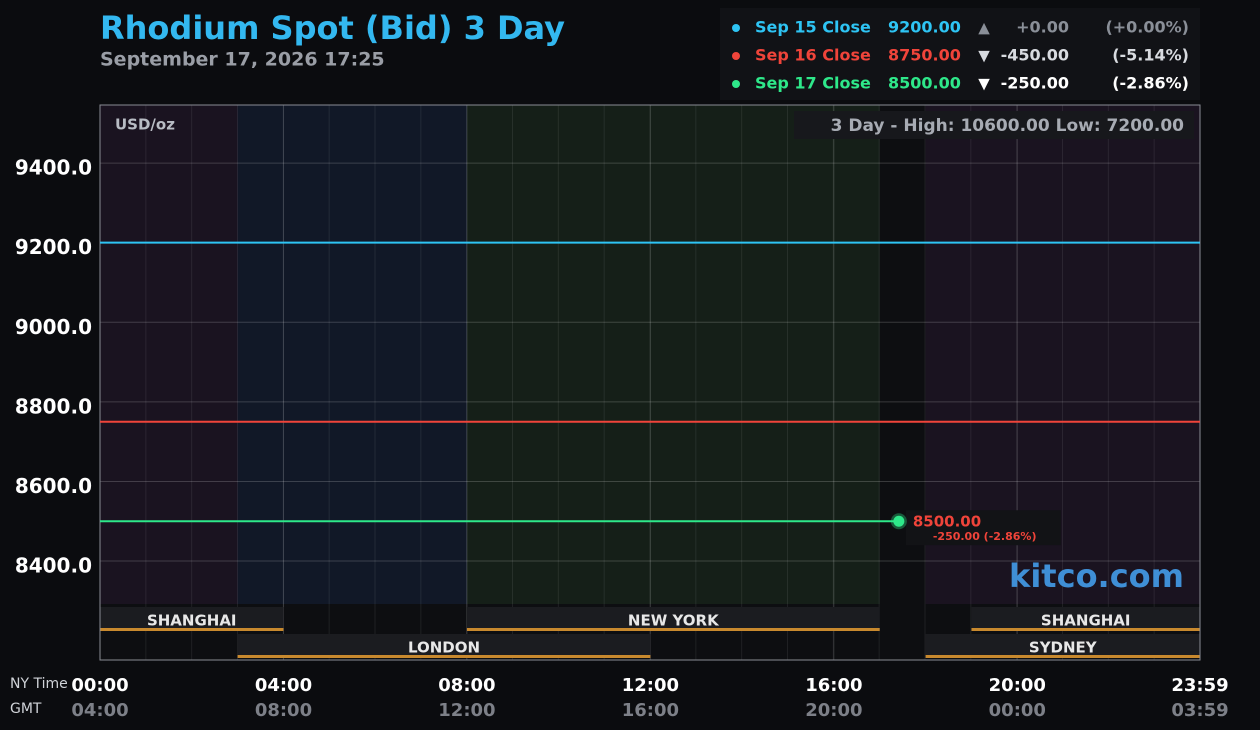 The image size is (1260, 730). What do you see at coordinates (924, 83) in the screenshot?
I see `legend-value: 8500.00` at bounding box center [924, 83].